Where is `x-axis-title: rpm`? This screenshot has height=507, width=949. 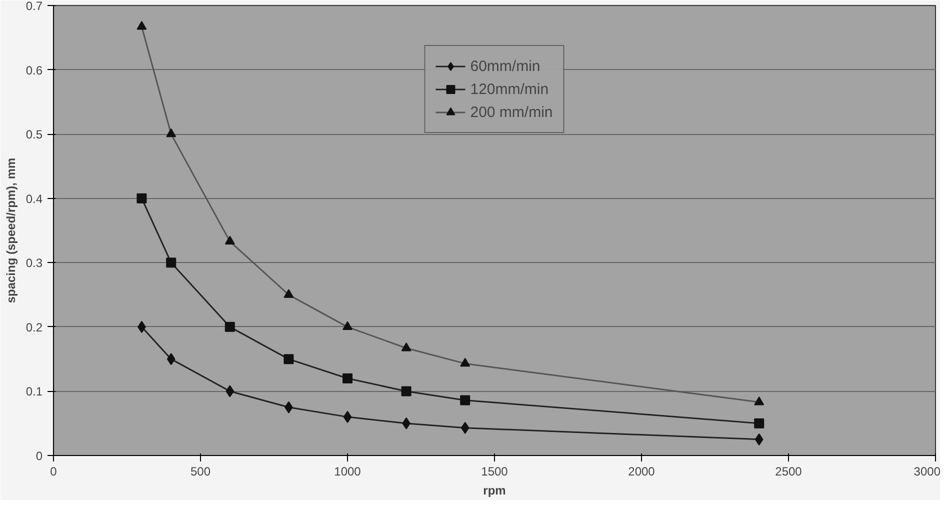 x-axis-title: rpm is located at coordinates (494, 491).